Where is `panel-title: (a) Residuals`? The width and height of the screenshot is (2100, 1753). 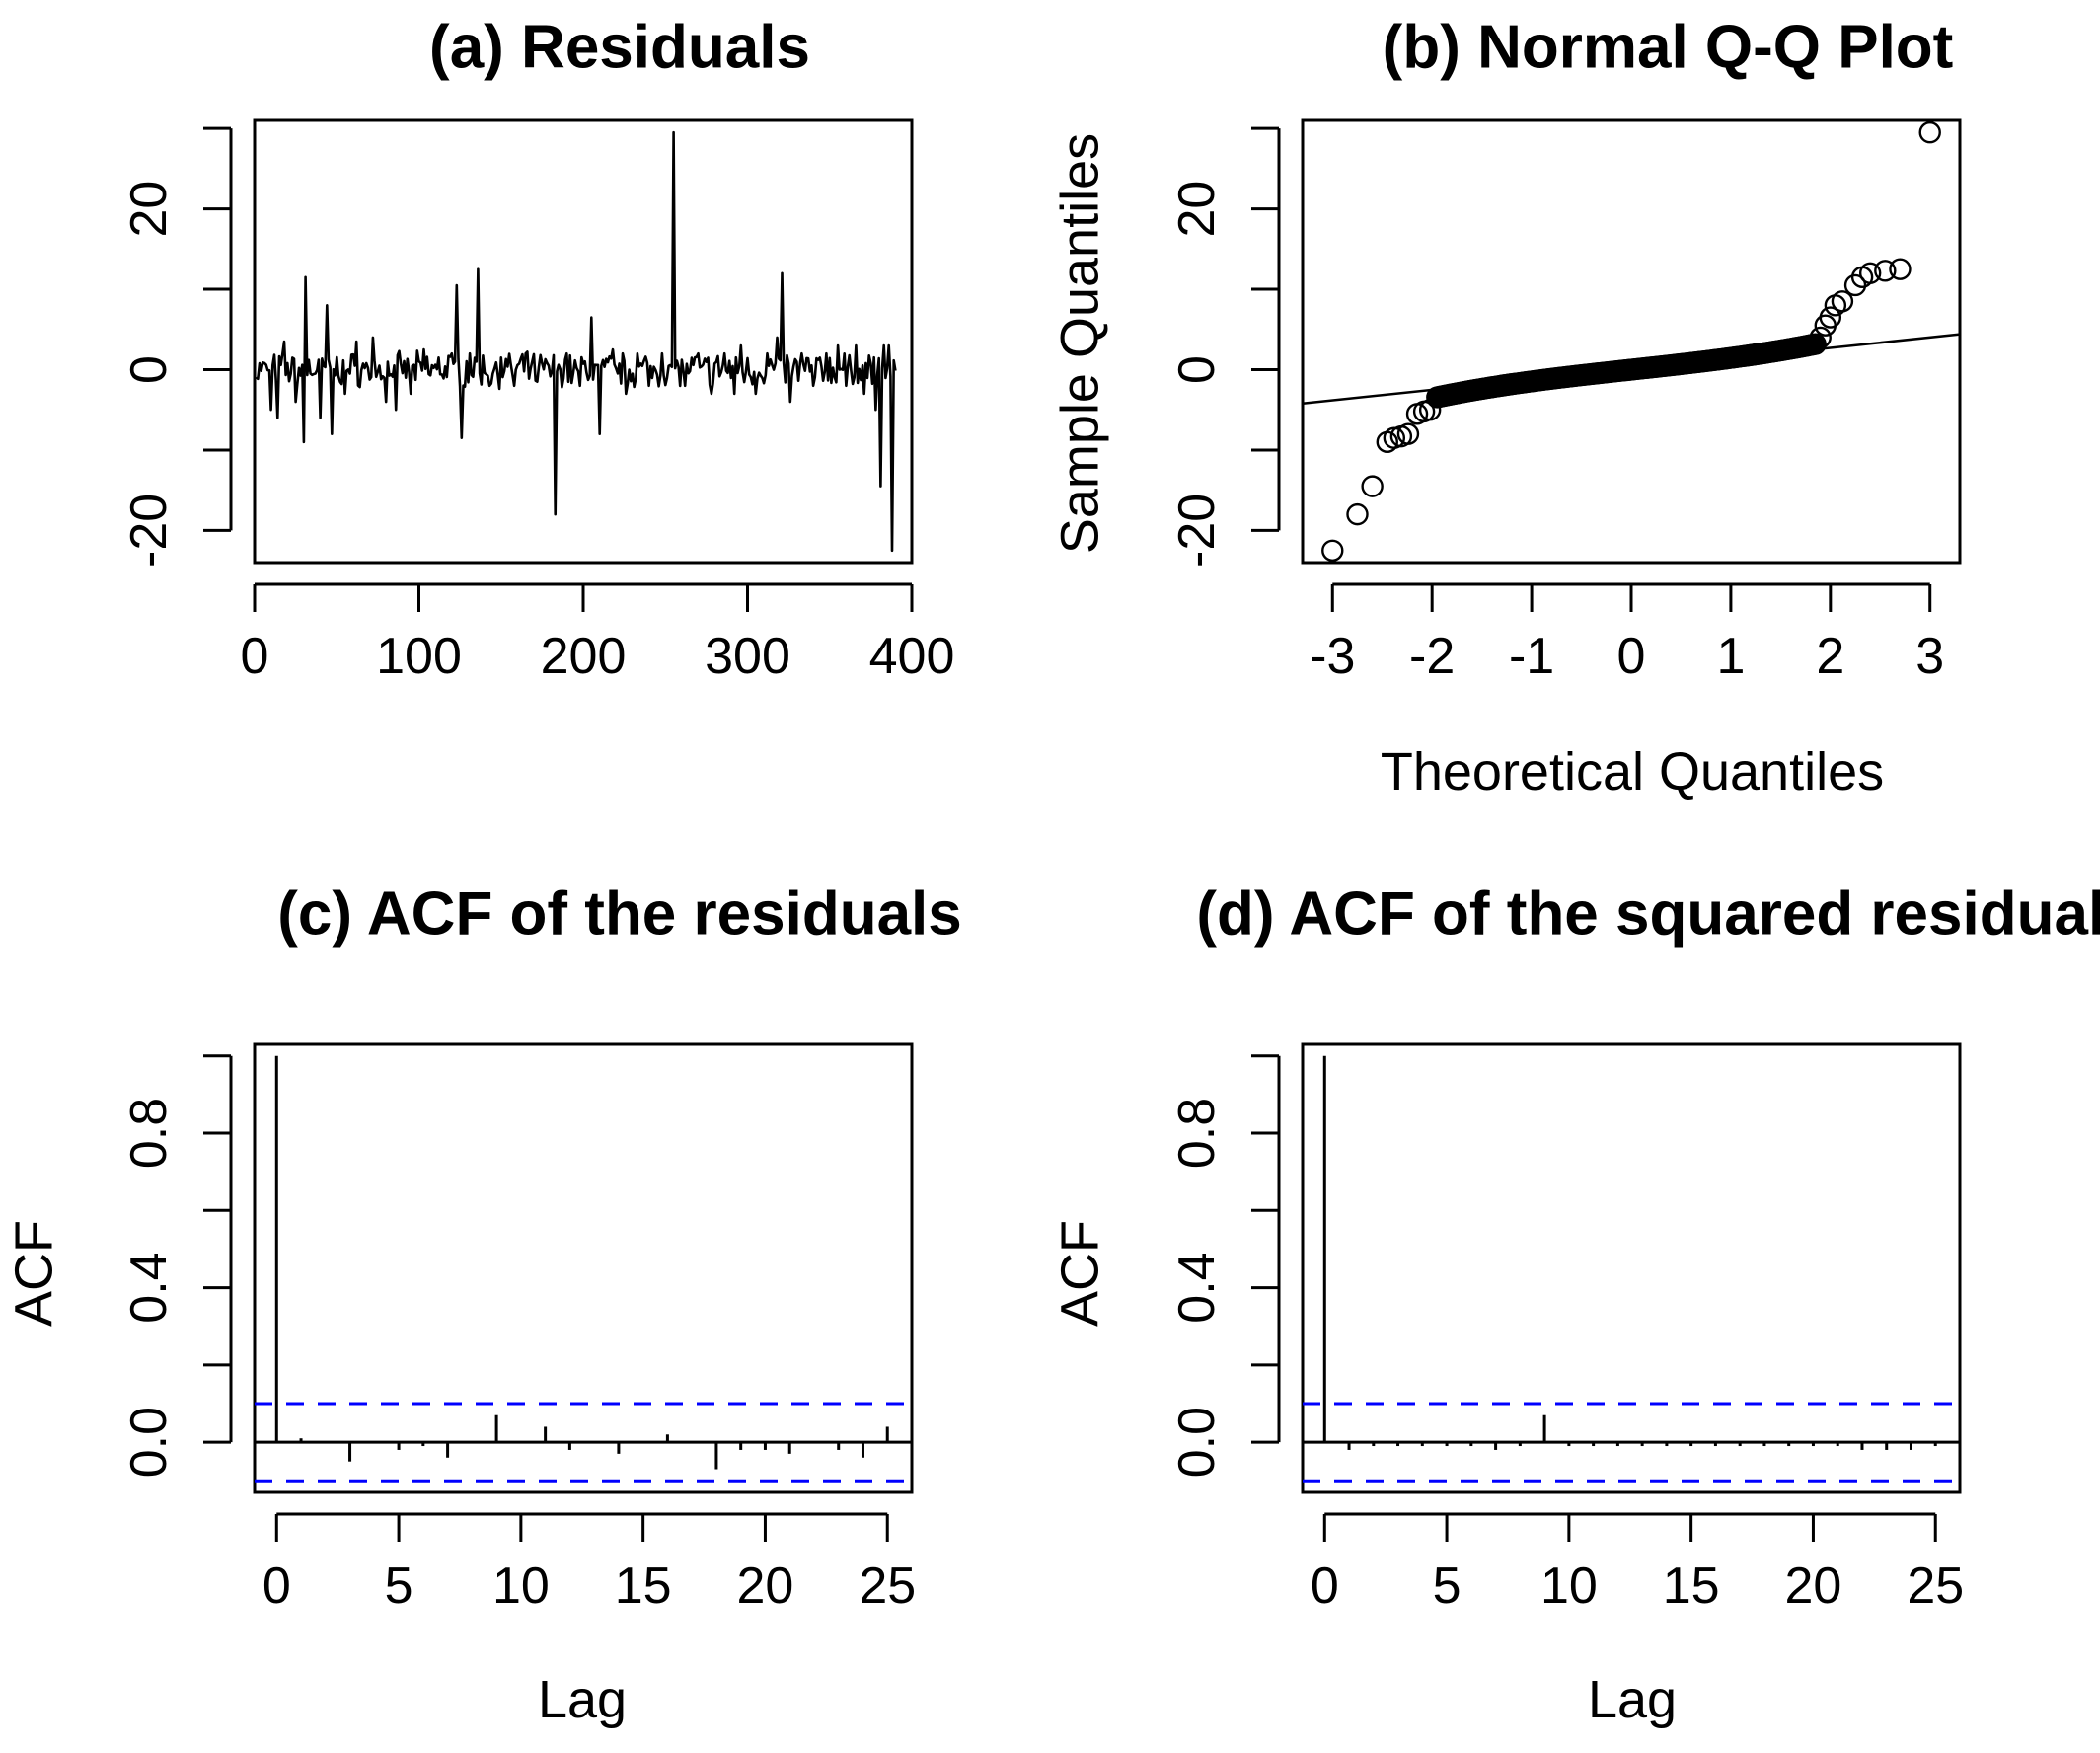
panel-title: (a) Residuals is located at coordinates (620, 47).